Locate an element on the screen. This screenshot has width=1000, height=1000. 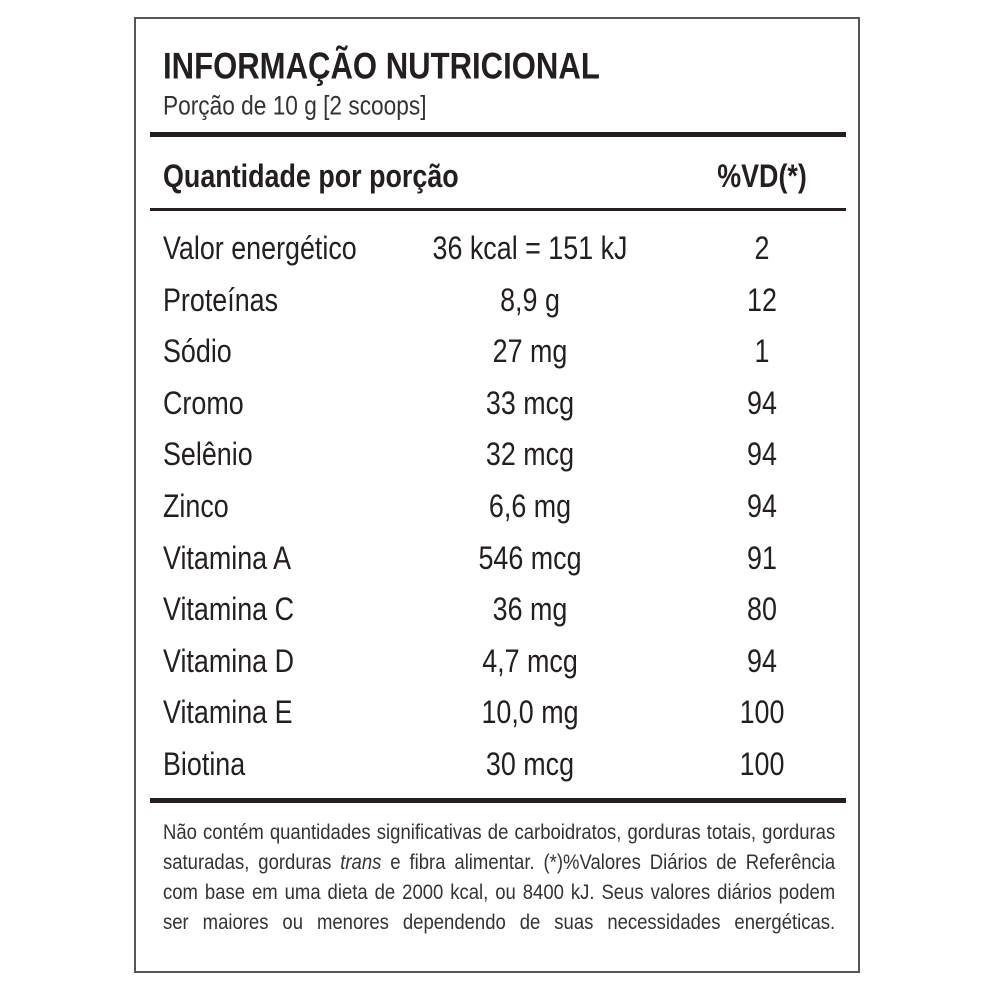
amount: 32 mcg is located at coordinates (530, 454).